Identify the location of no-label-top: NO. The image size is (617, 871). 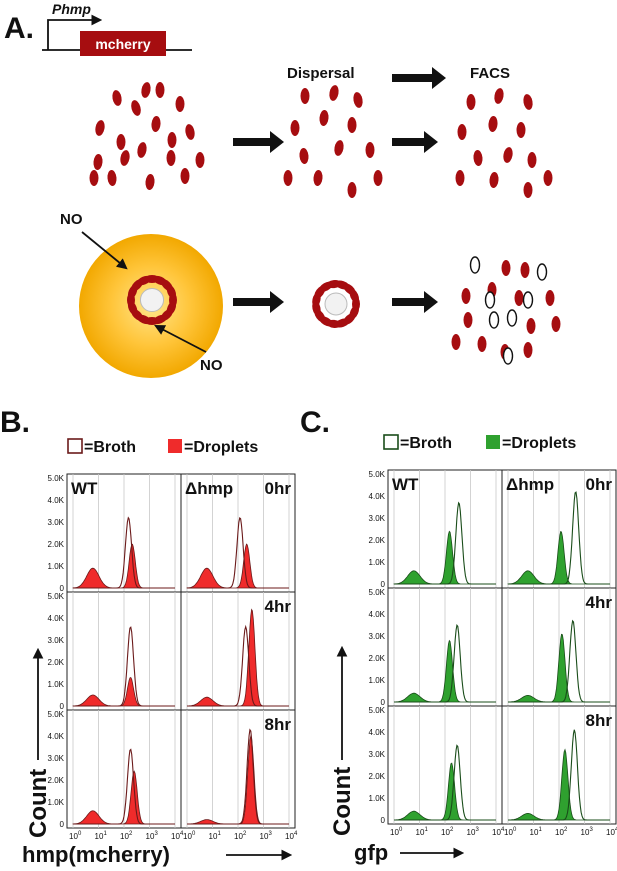
(71, 219).